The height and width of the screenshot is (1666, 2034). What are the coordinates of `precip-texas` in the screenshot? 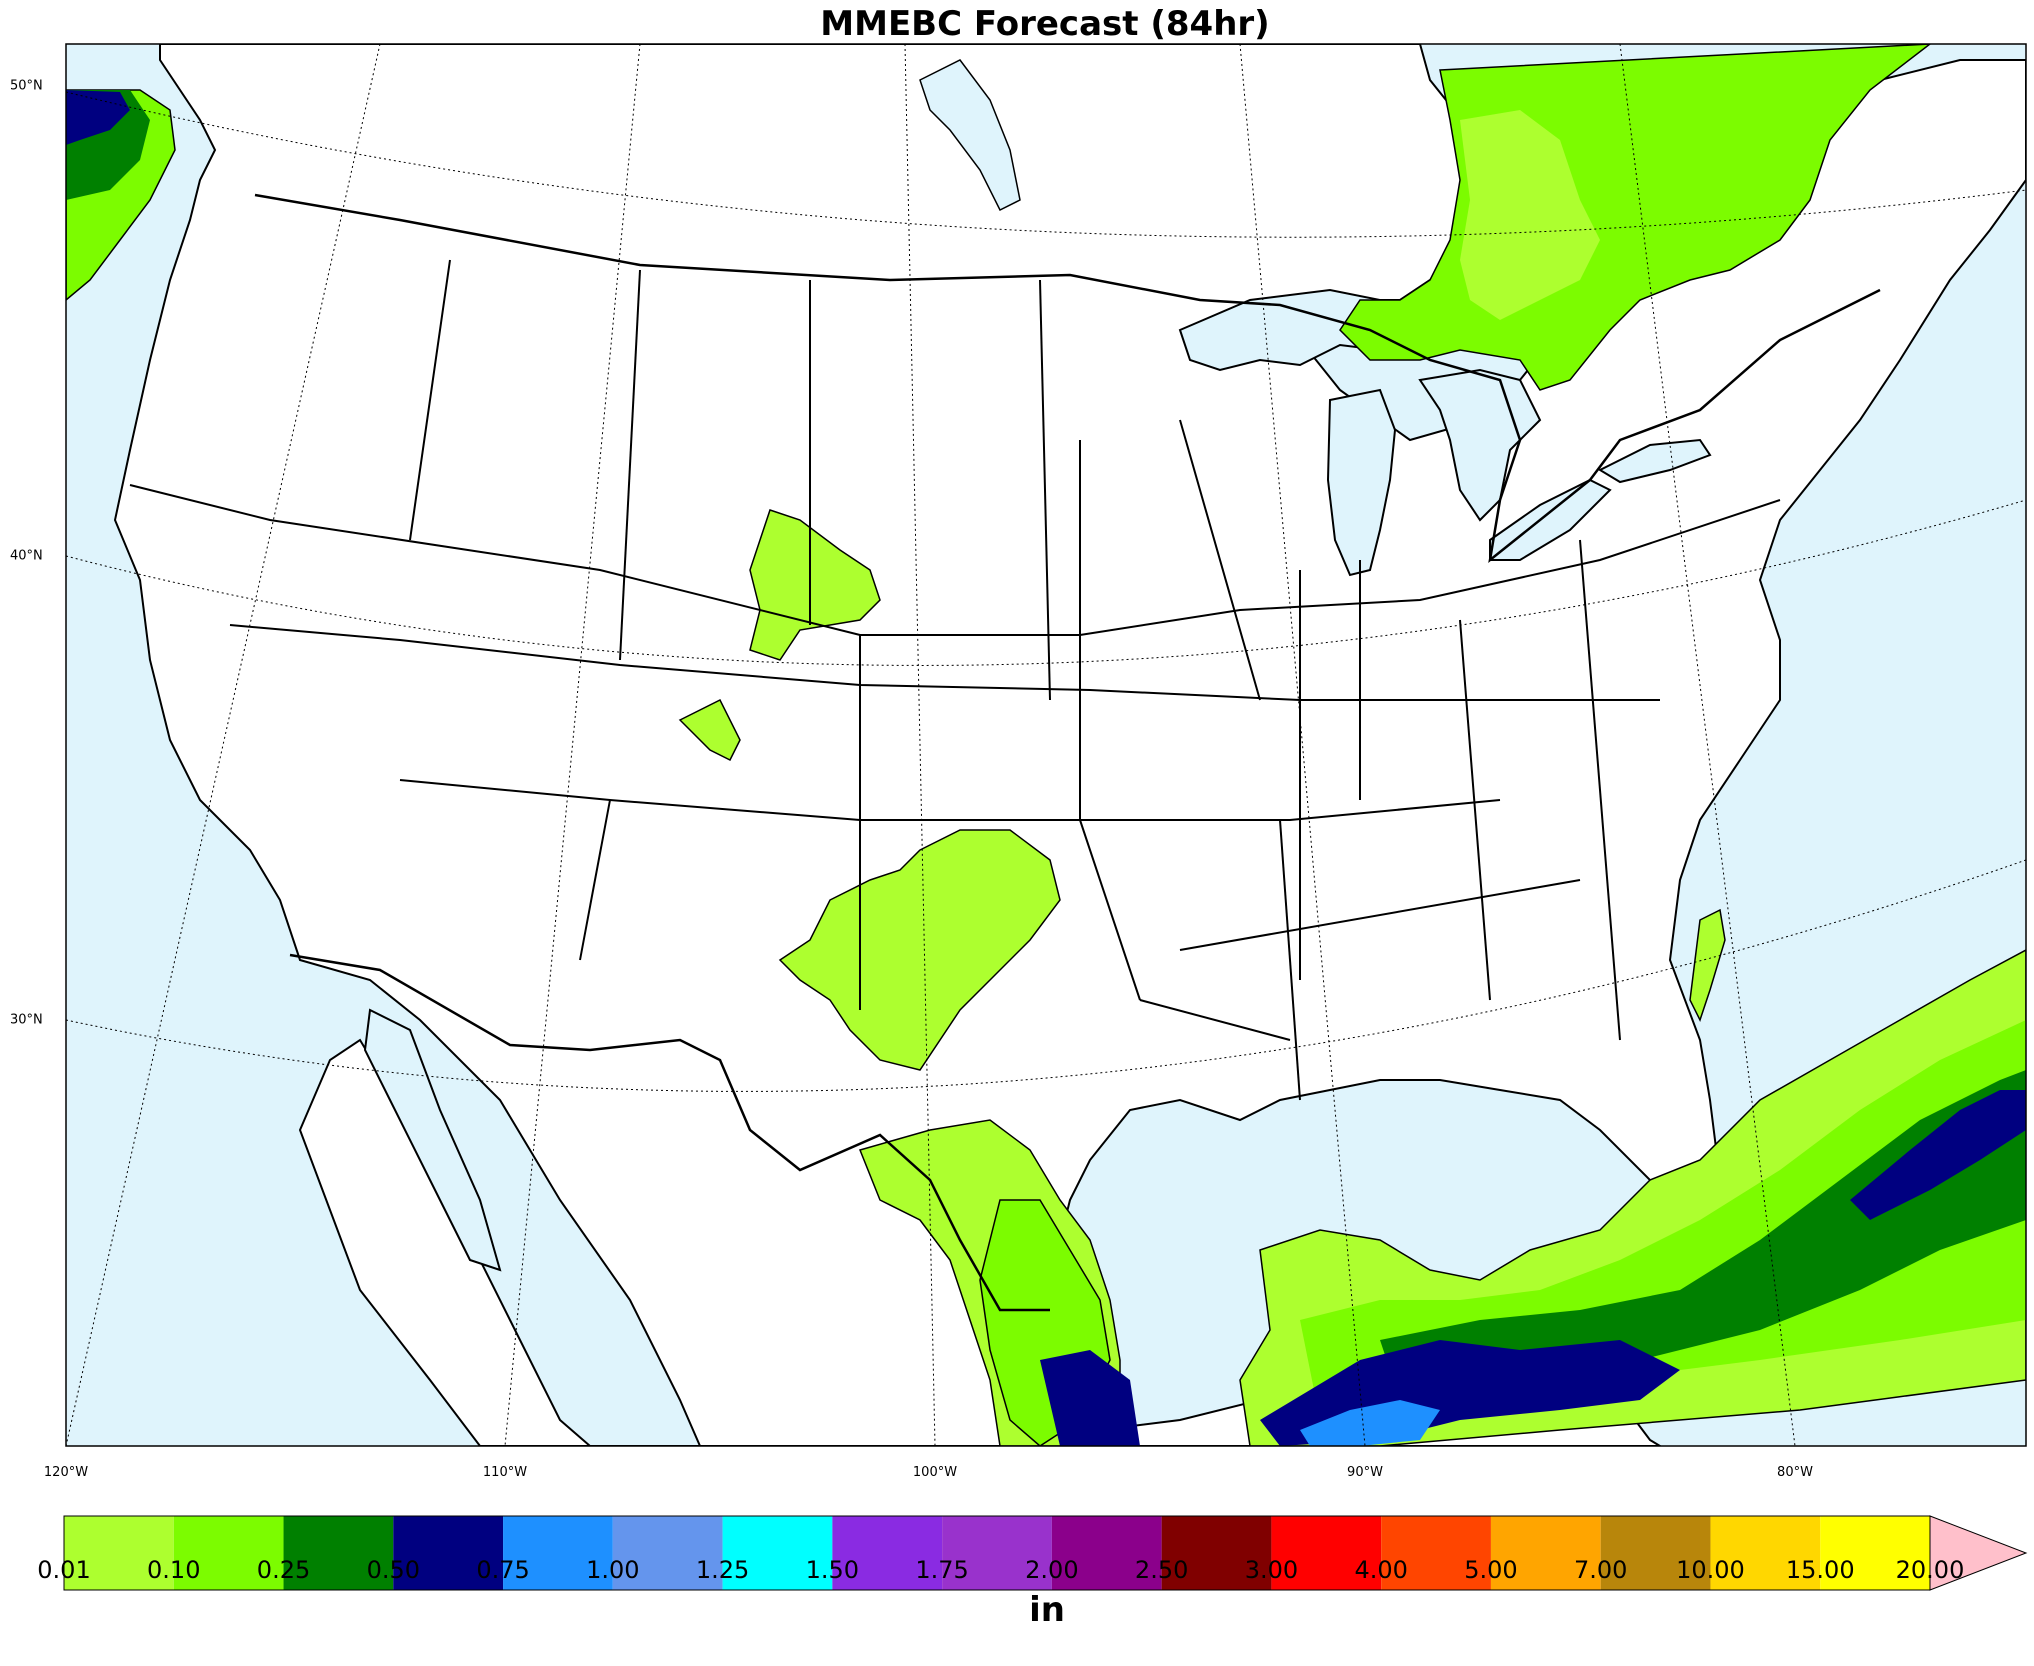 It's located at (919, 950).